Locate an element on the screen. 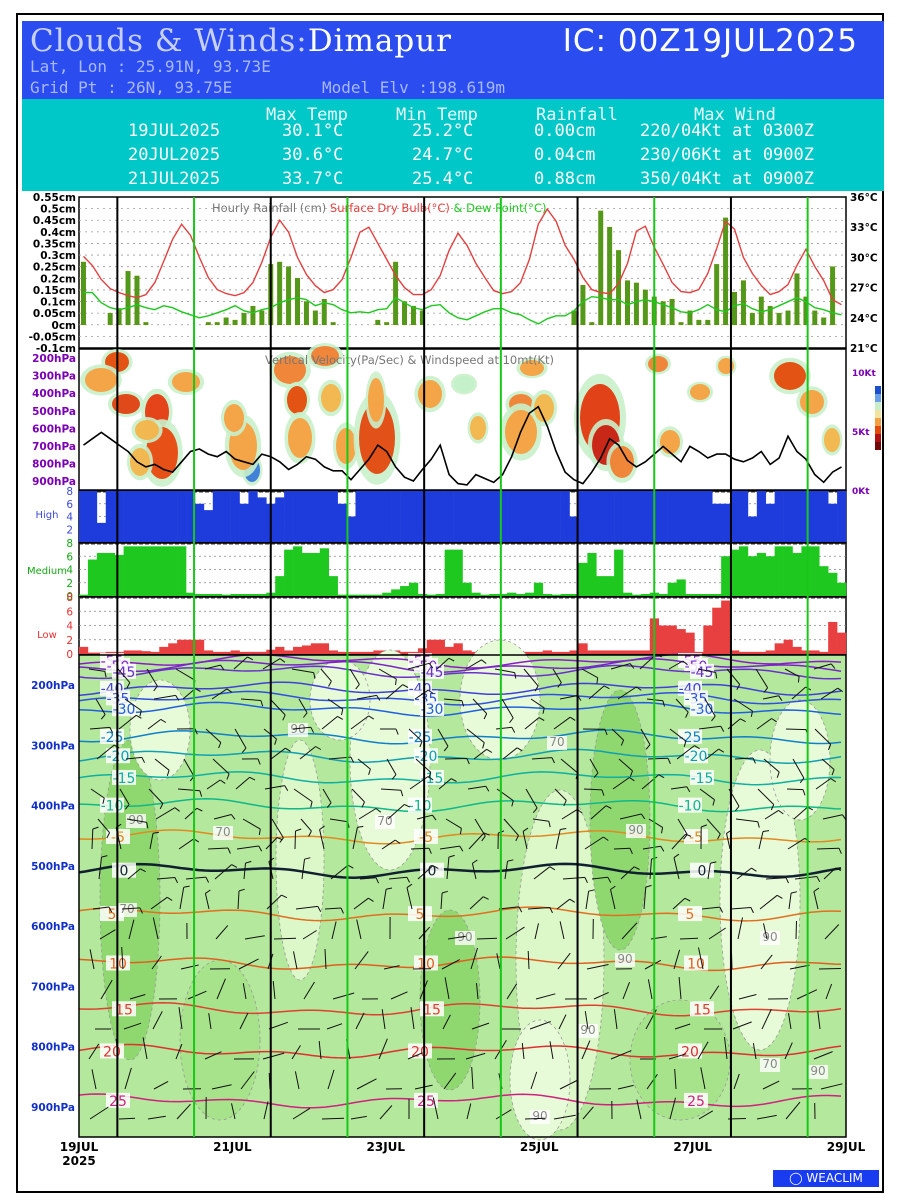 This screenshot has height=1200, width=900. vv-y-tick: 400hPa is located at coordinates (54, 394).